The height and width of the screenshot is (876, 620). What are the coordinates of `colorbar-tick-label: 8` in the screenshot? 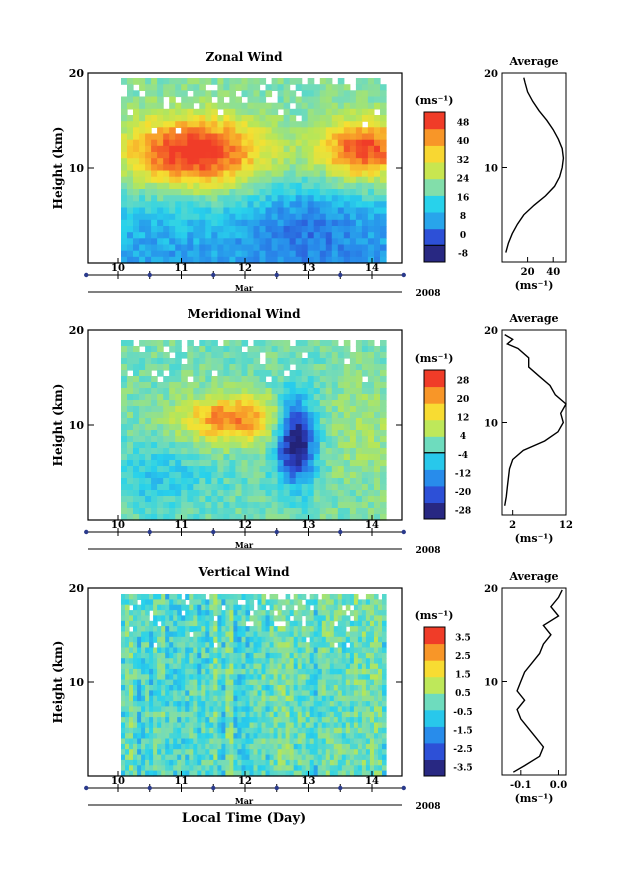 It's located at (463, 217).